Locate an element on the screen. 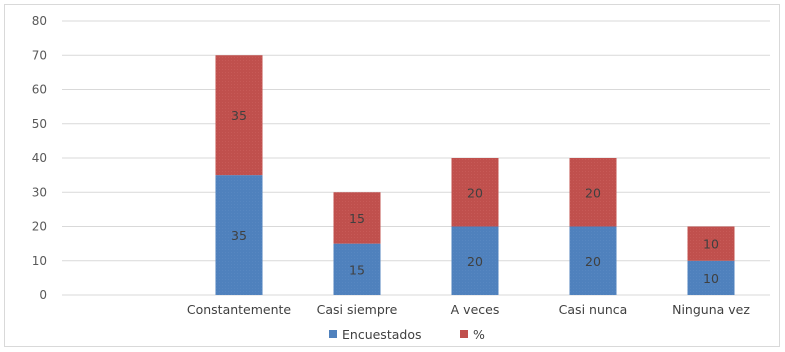  legend-label: % is located at coordinates (479, 334).